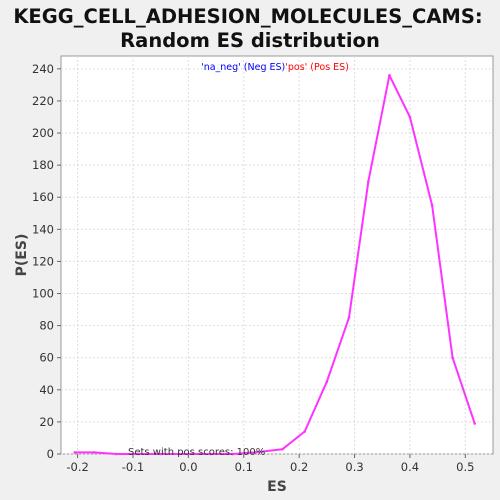 Image resolution: width=500 pixels, height=500 pixels. Describe the element at coordinates (43, 261) in the screenshot. I see `y-tick-label: 120` at that location.